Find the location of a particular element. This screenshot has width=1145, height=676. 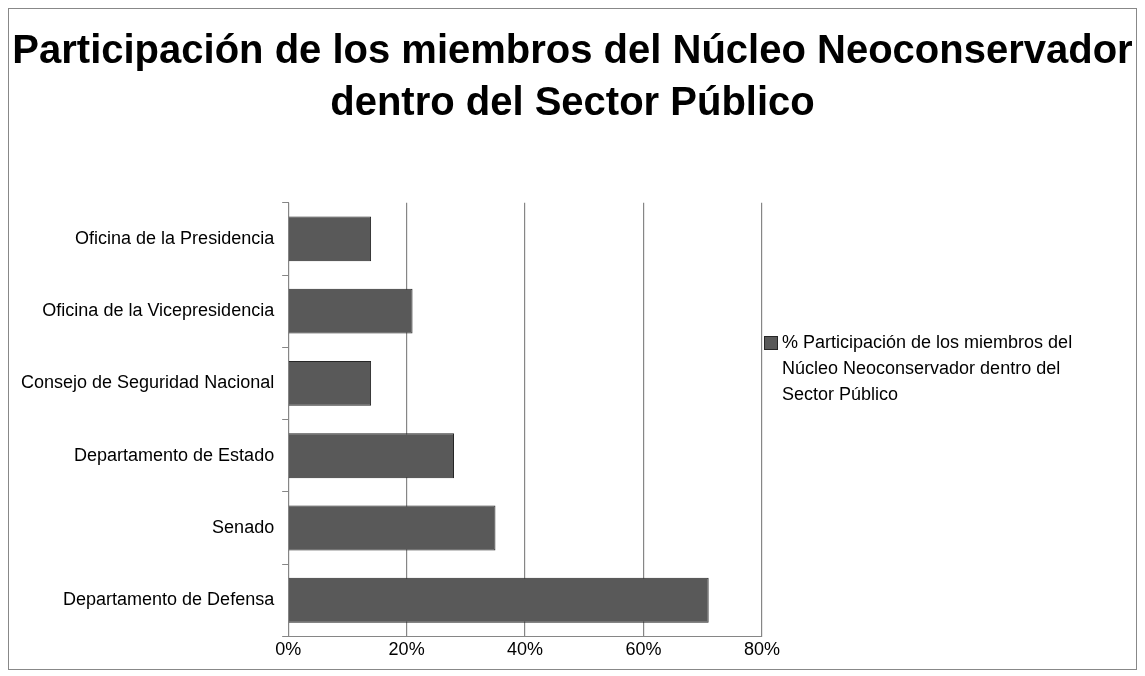

x-tick-label: 40% is located at coordinates (525, 649).